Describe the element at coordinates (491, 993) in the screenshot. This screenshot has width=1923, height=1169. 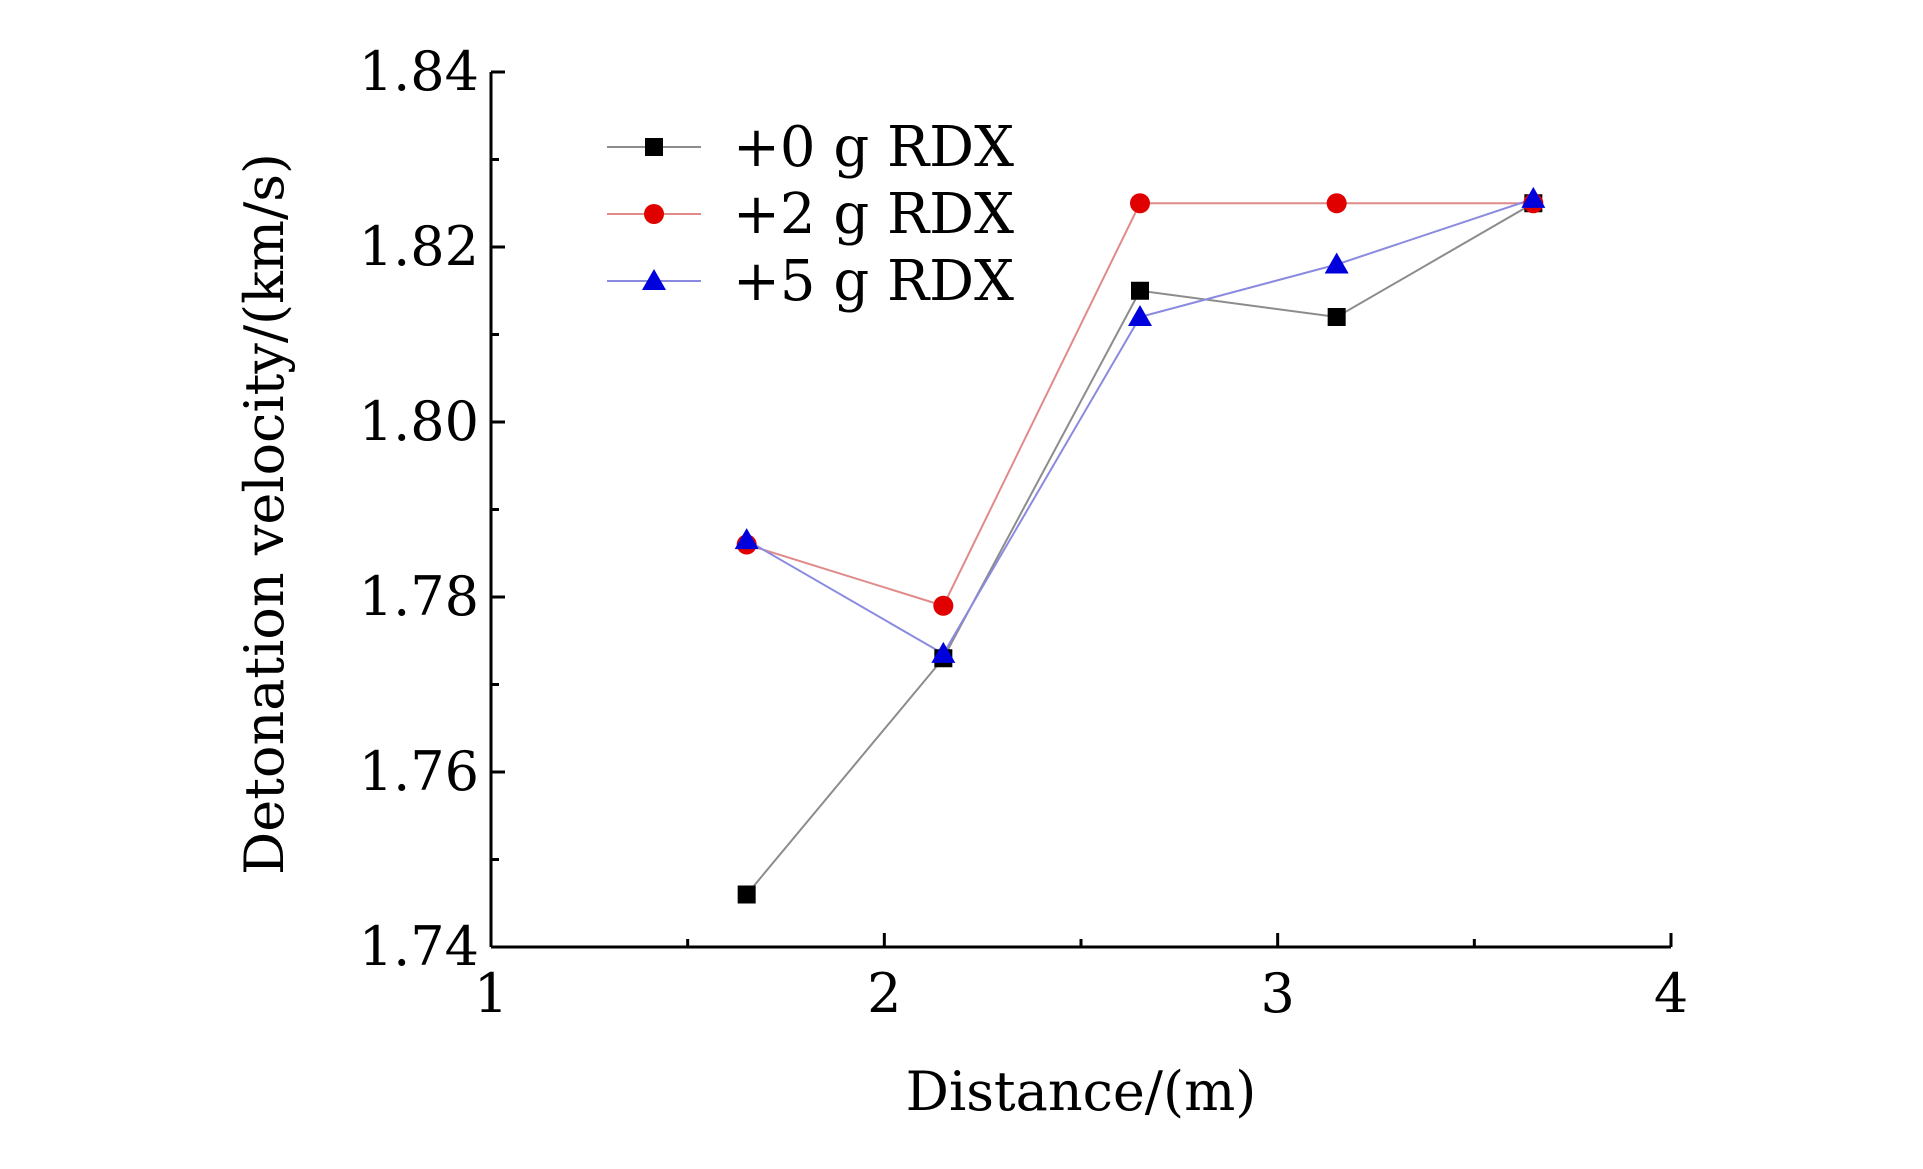
I see `x-tick-label: 1` at that location.